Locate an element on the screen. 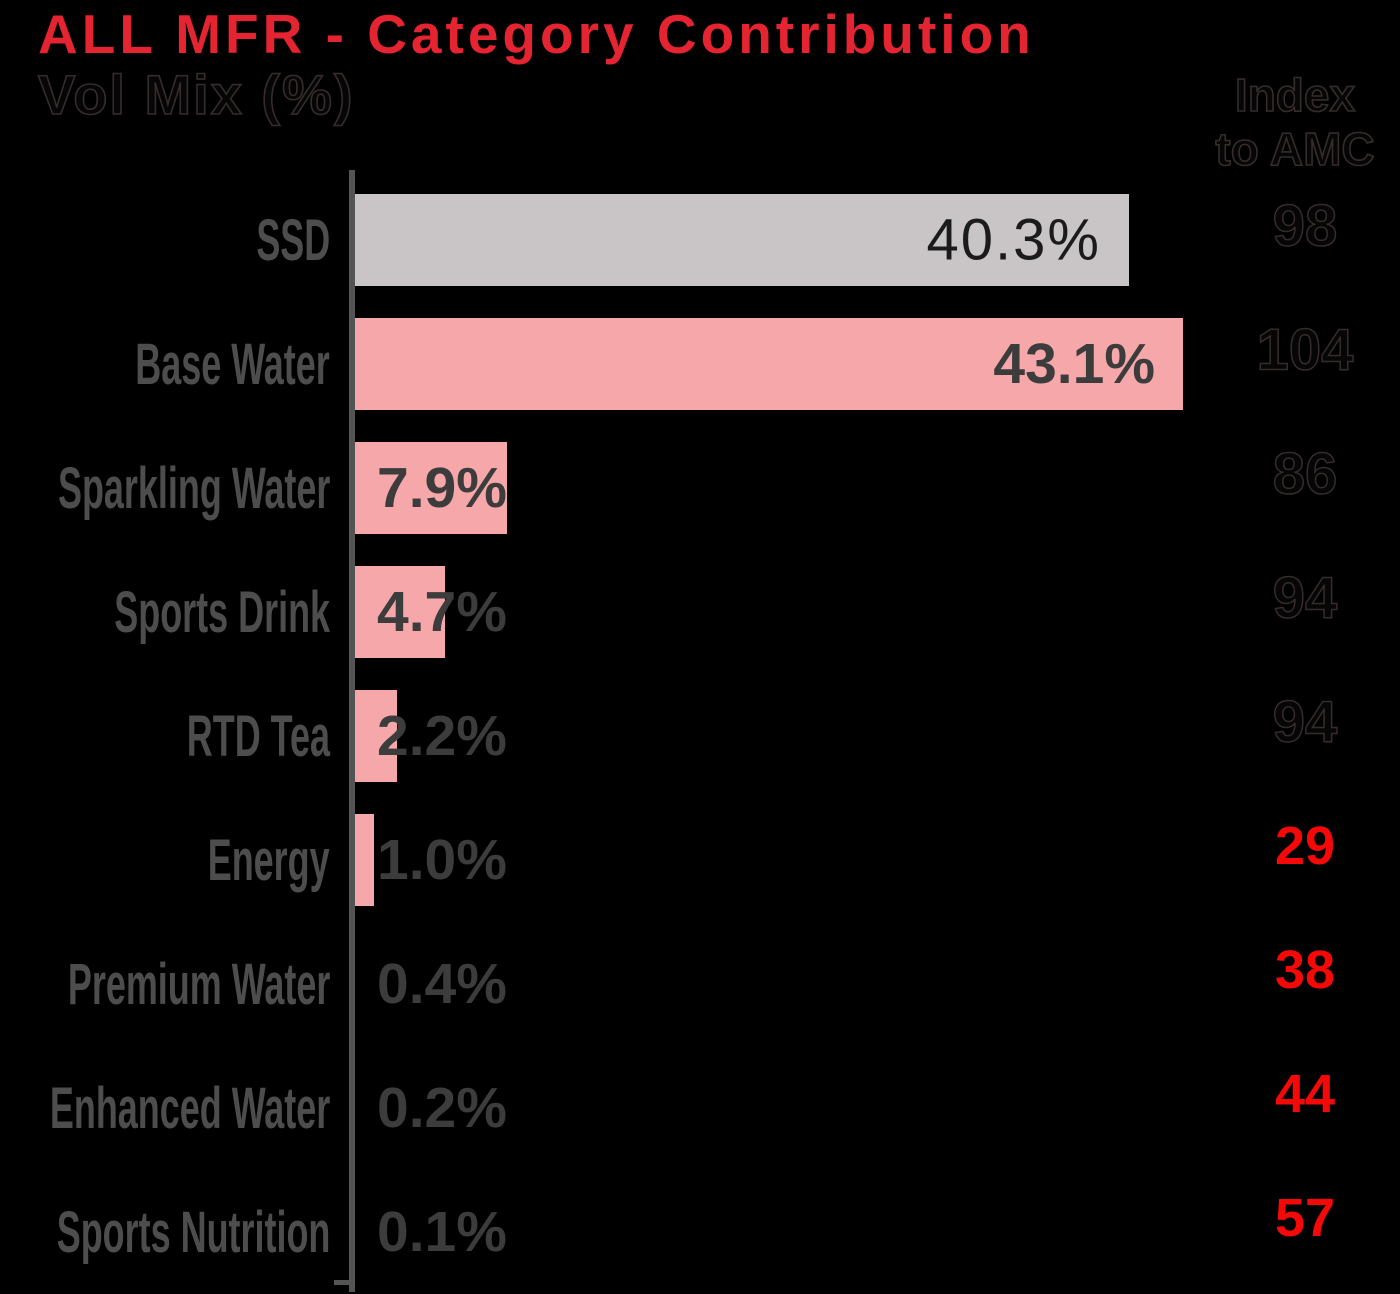 Image resolution: width=1400 pixels, height=1294 pixels. chart-row-ssd: SSD 40.3% 98 is located at coordinates (700, 240).